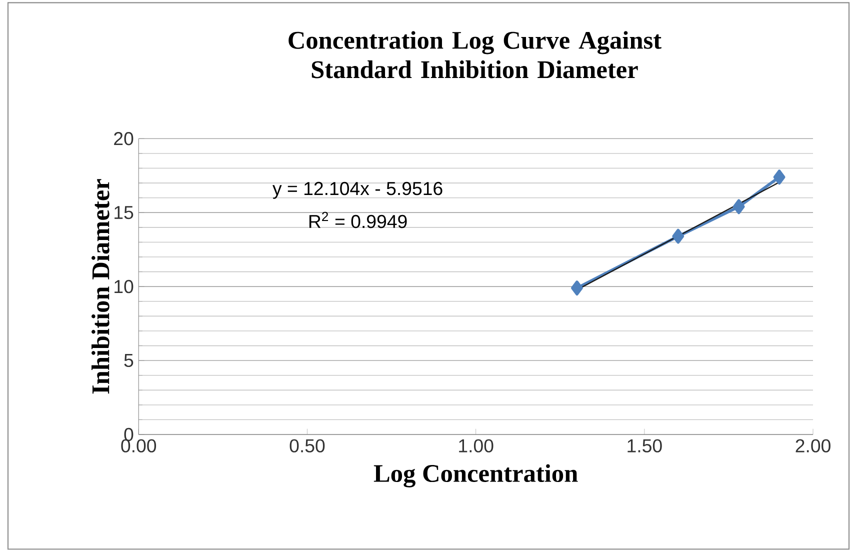 The width and height of the screenshot is (853, 550). What do you see at coordinates (357, 190) in the screenshot?
I see `annotation: y = 12.104x - 5.9516` at bounding box center [357, 190].